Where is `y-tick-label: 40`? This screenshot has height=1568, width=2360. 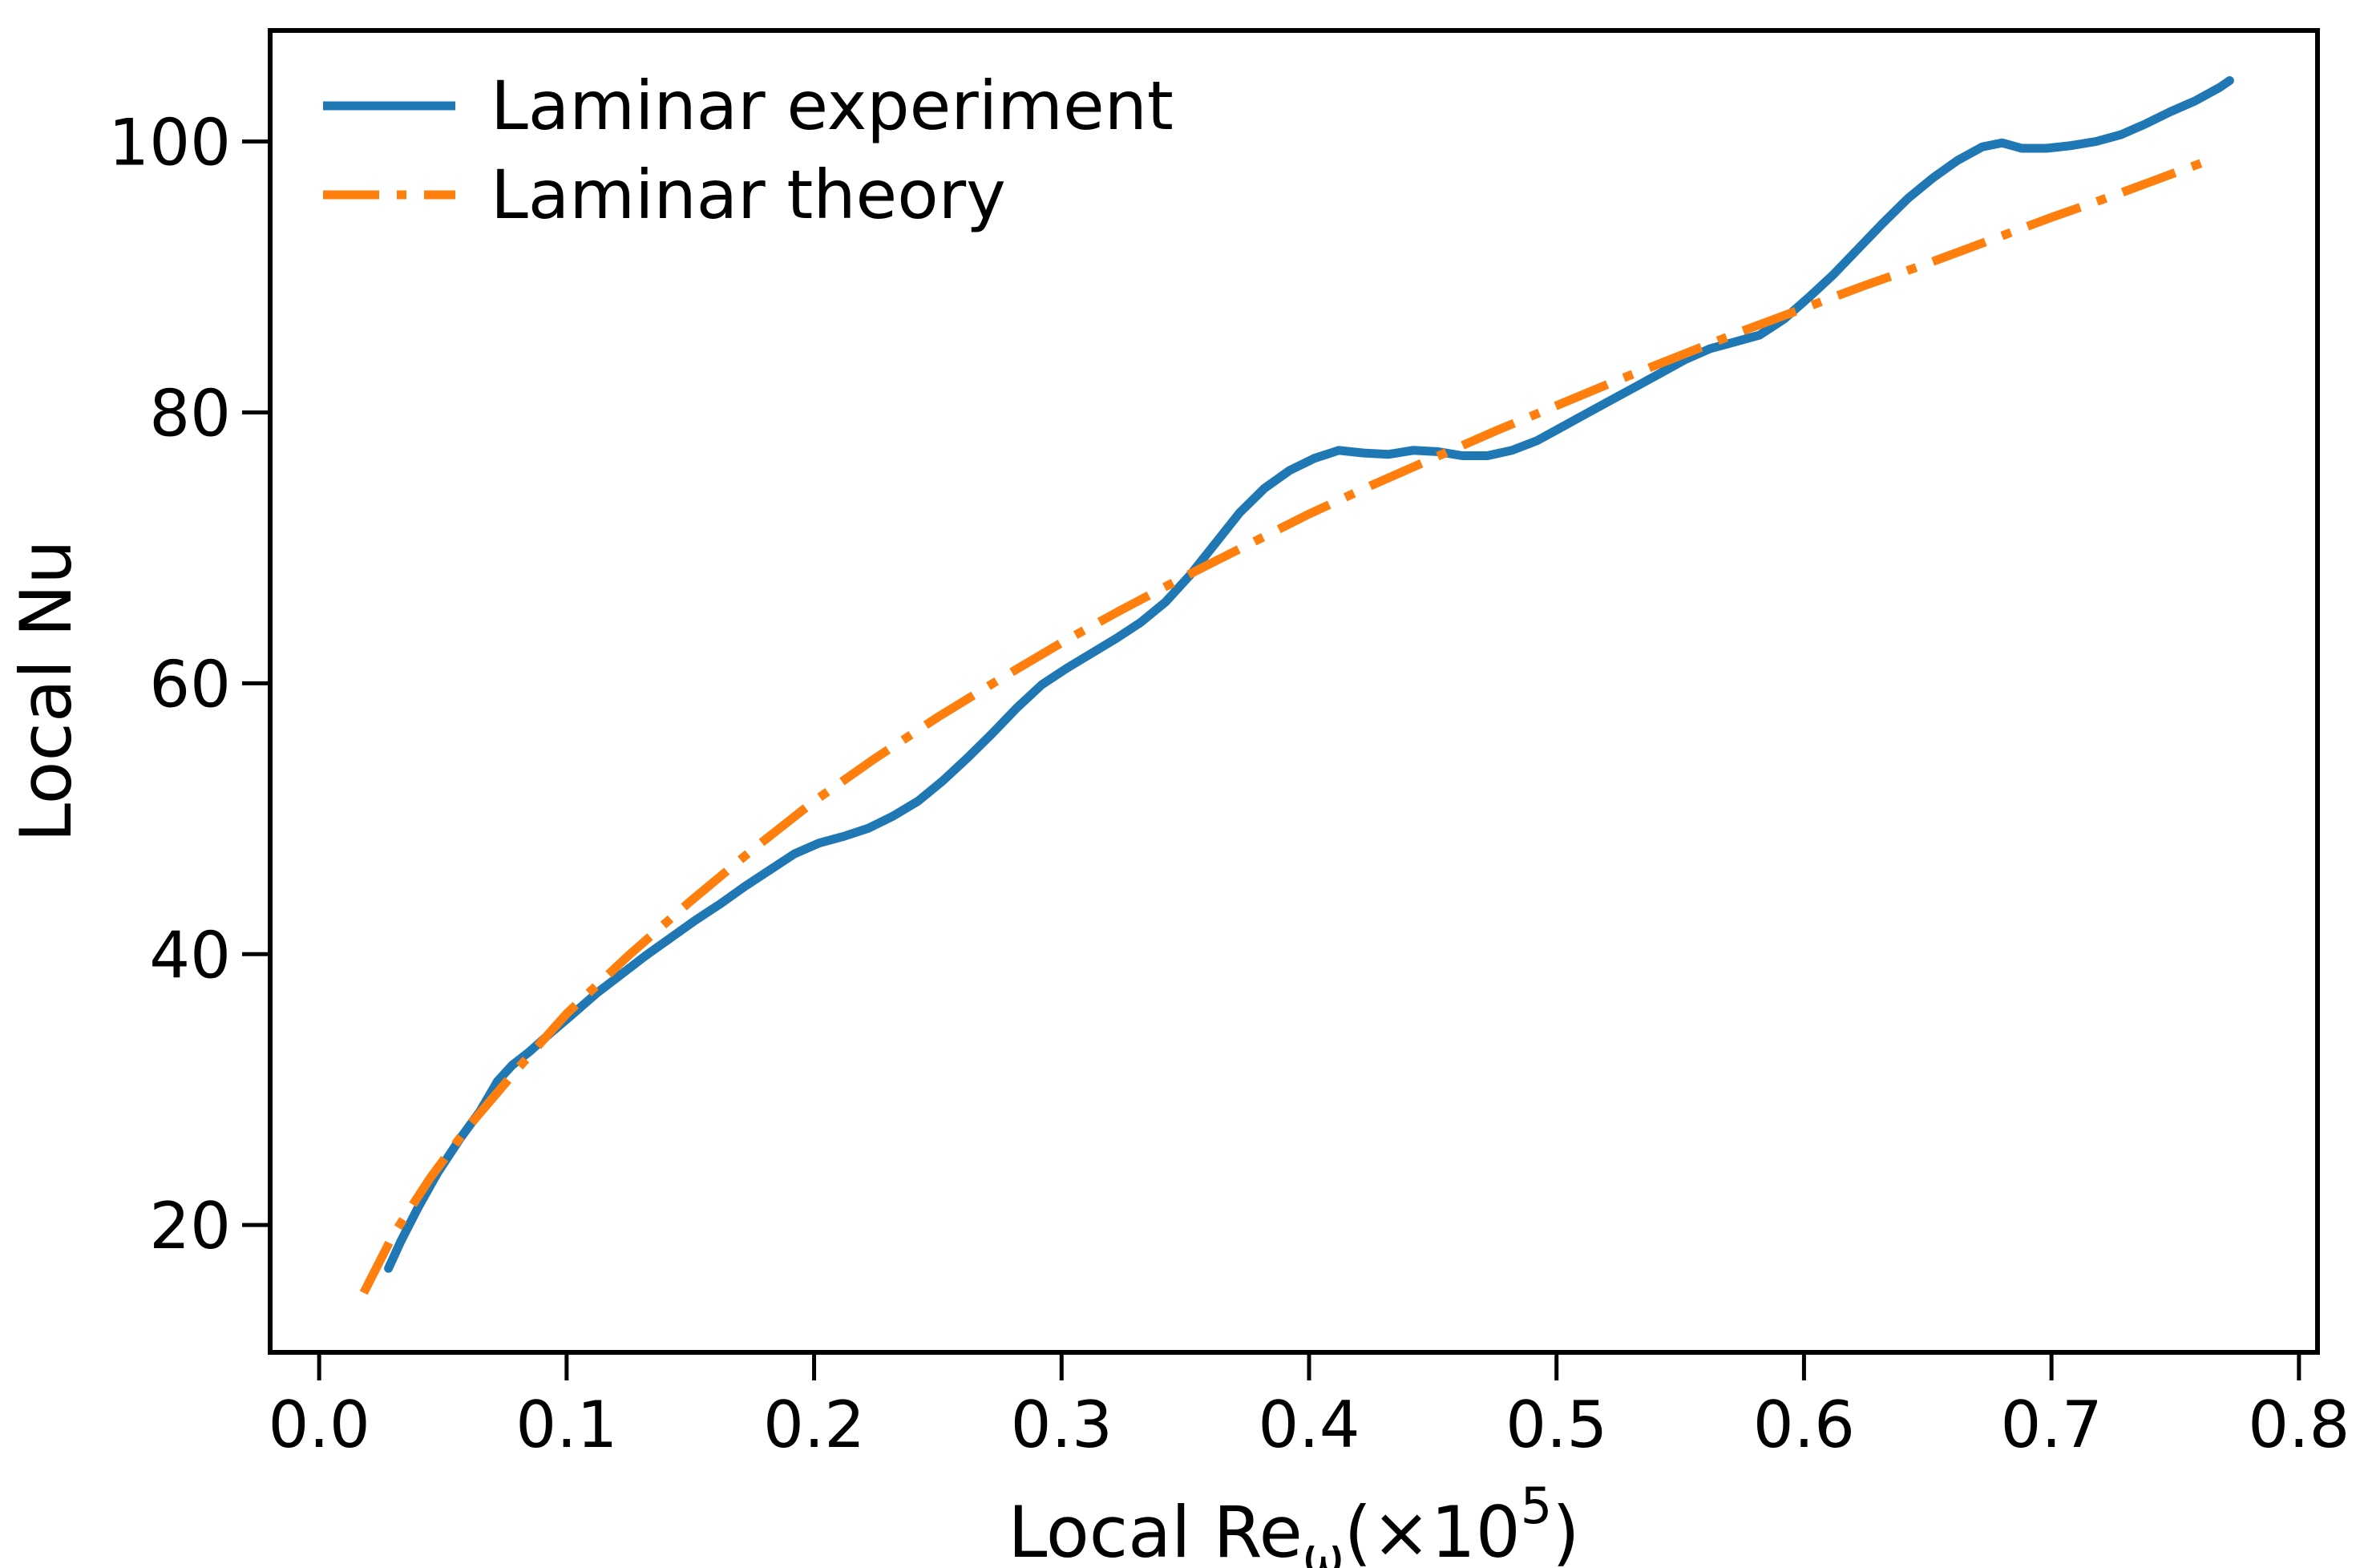 y-tick-label: 40 is located at coordinates (190, 955).